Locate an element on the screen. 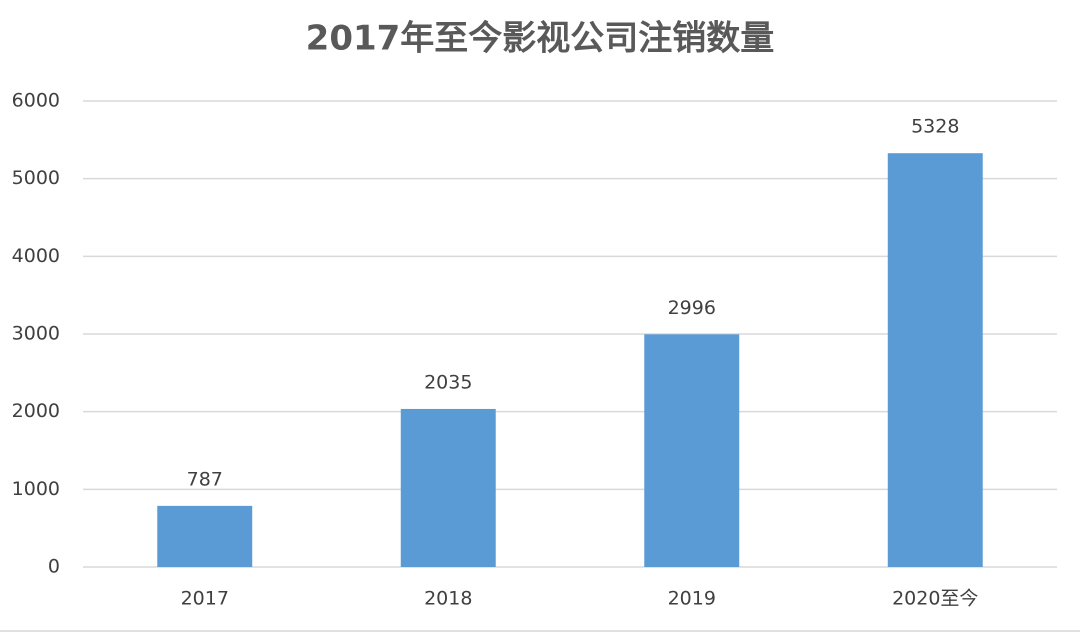 This screenshot has width=1080, height=633. x-tick-label: 2020至今 is located at coordinates (935, 599).